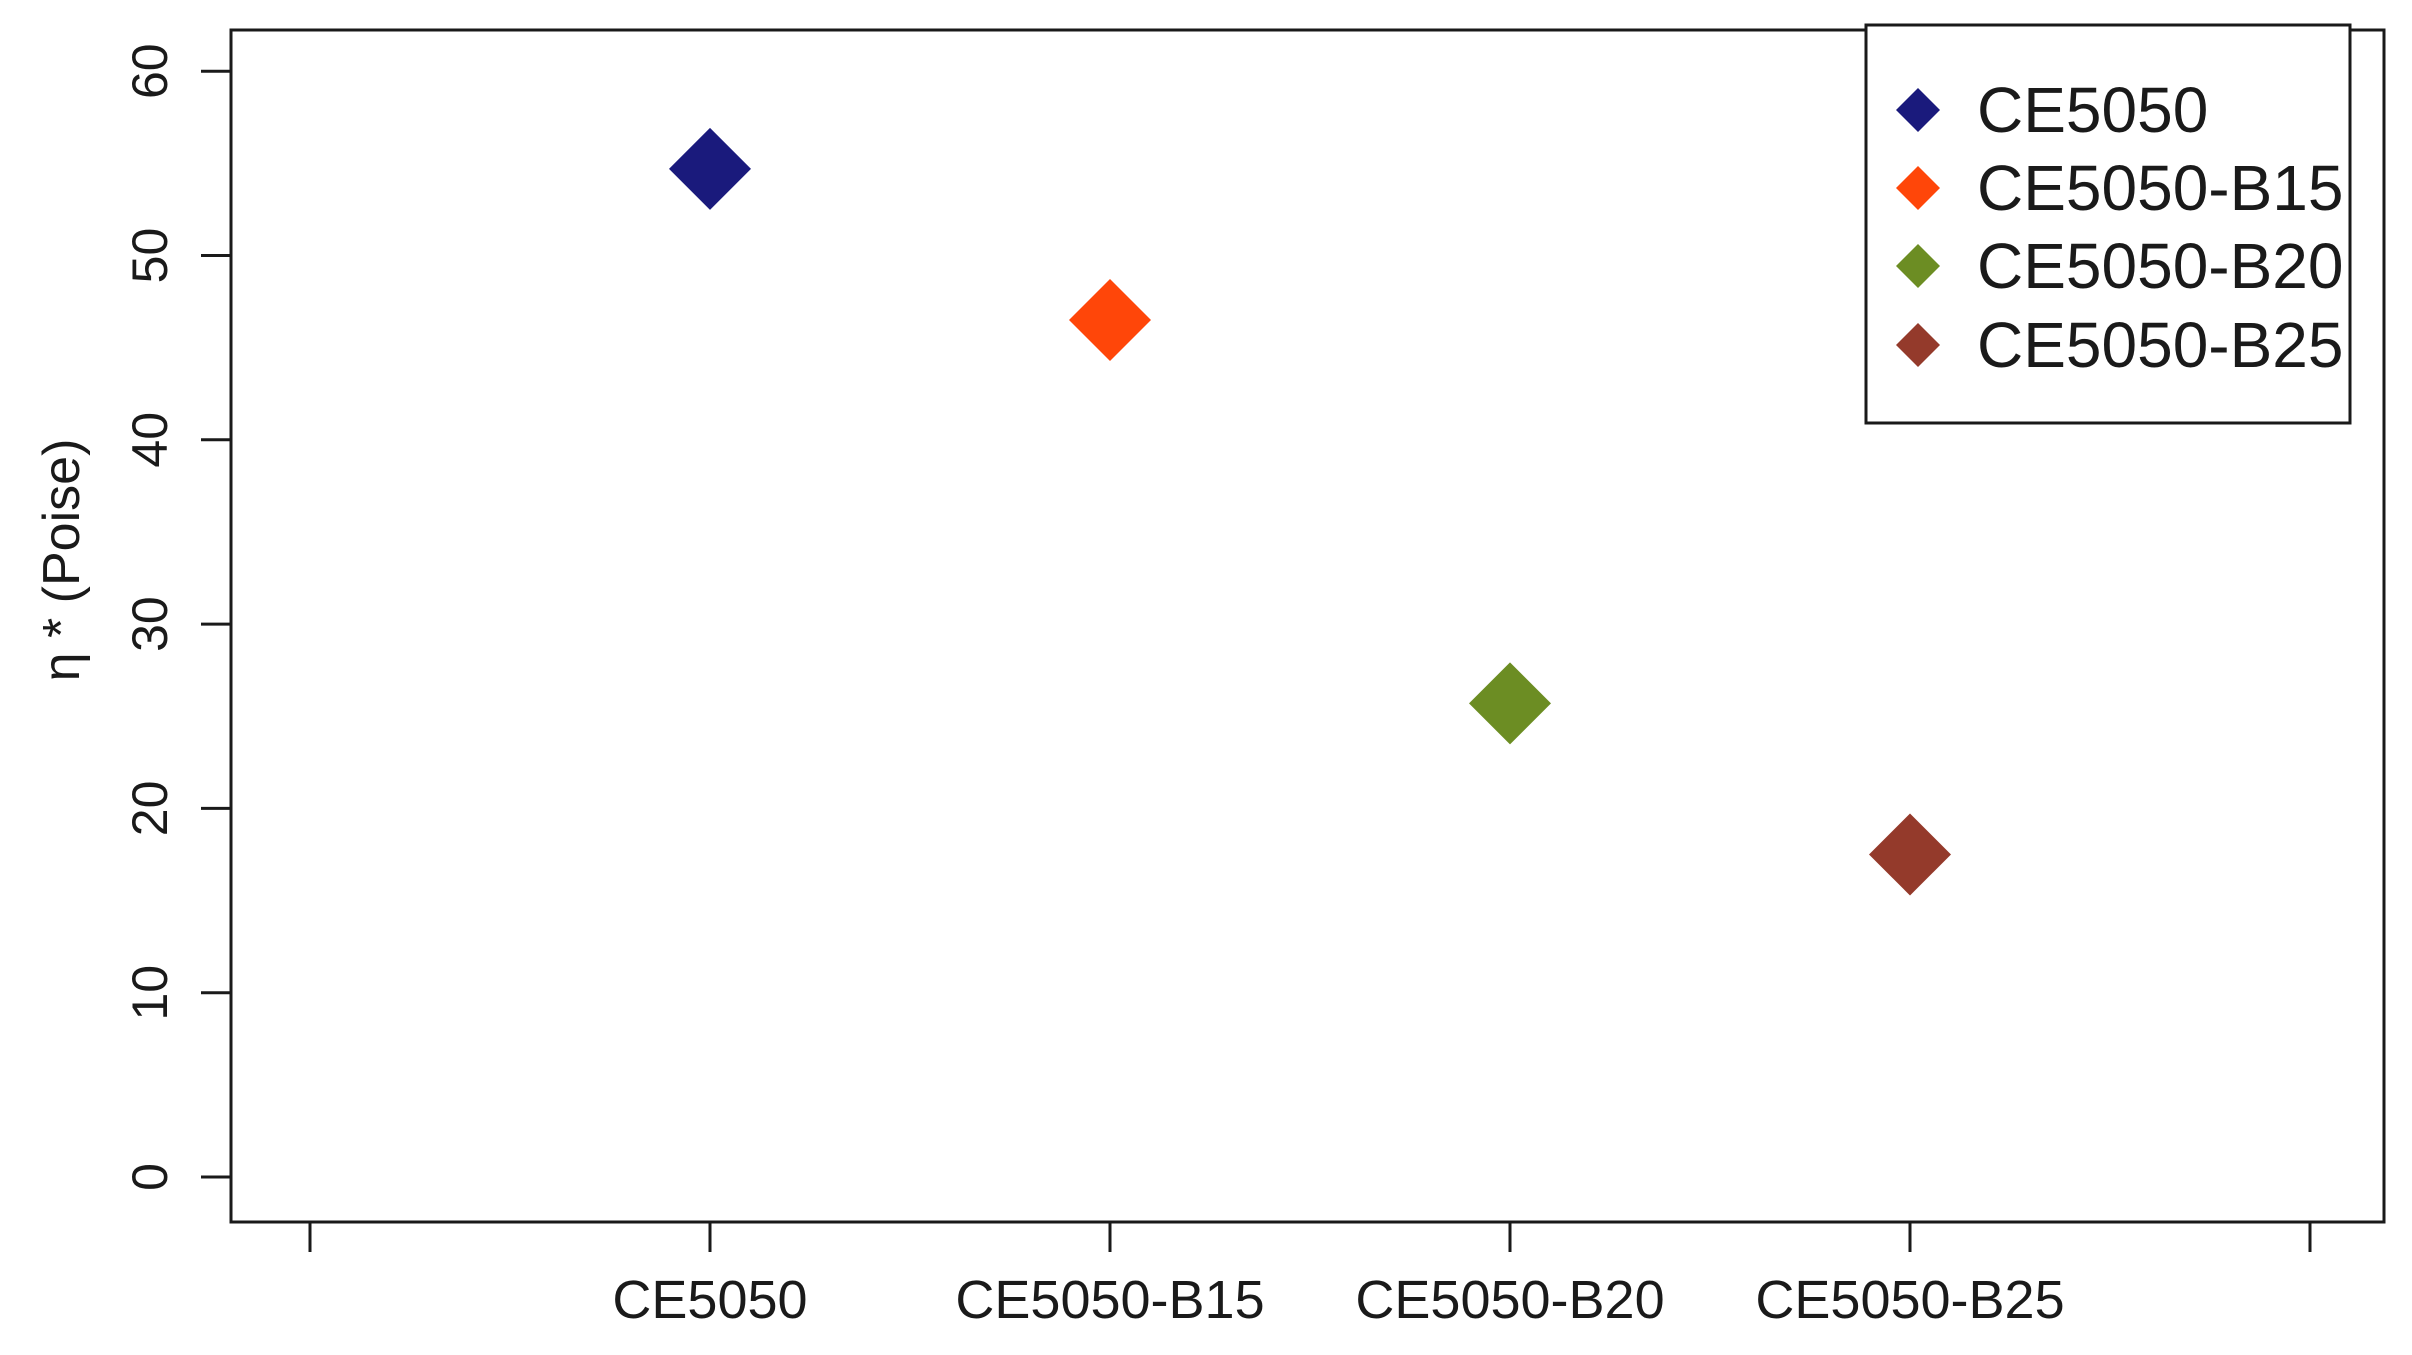 This screenshot has height=1355, width=2412. I want to click on legend-marker-CE5050-B25, so click(1918, 345).